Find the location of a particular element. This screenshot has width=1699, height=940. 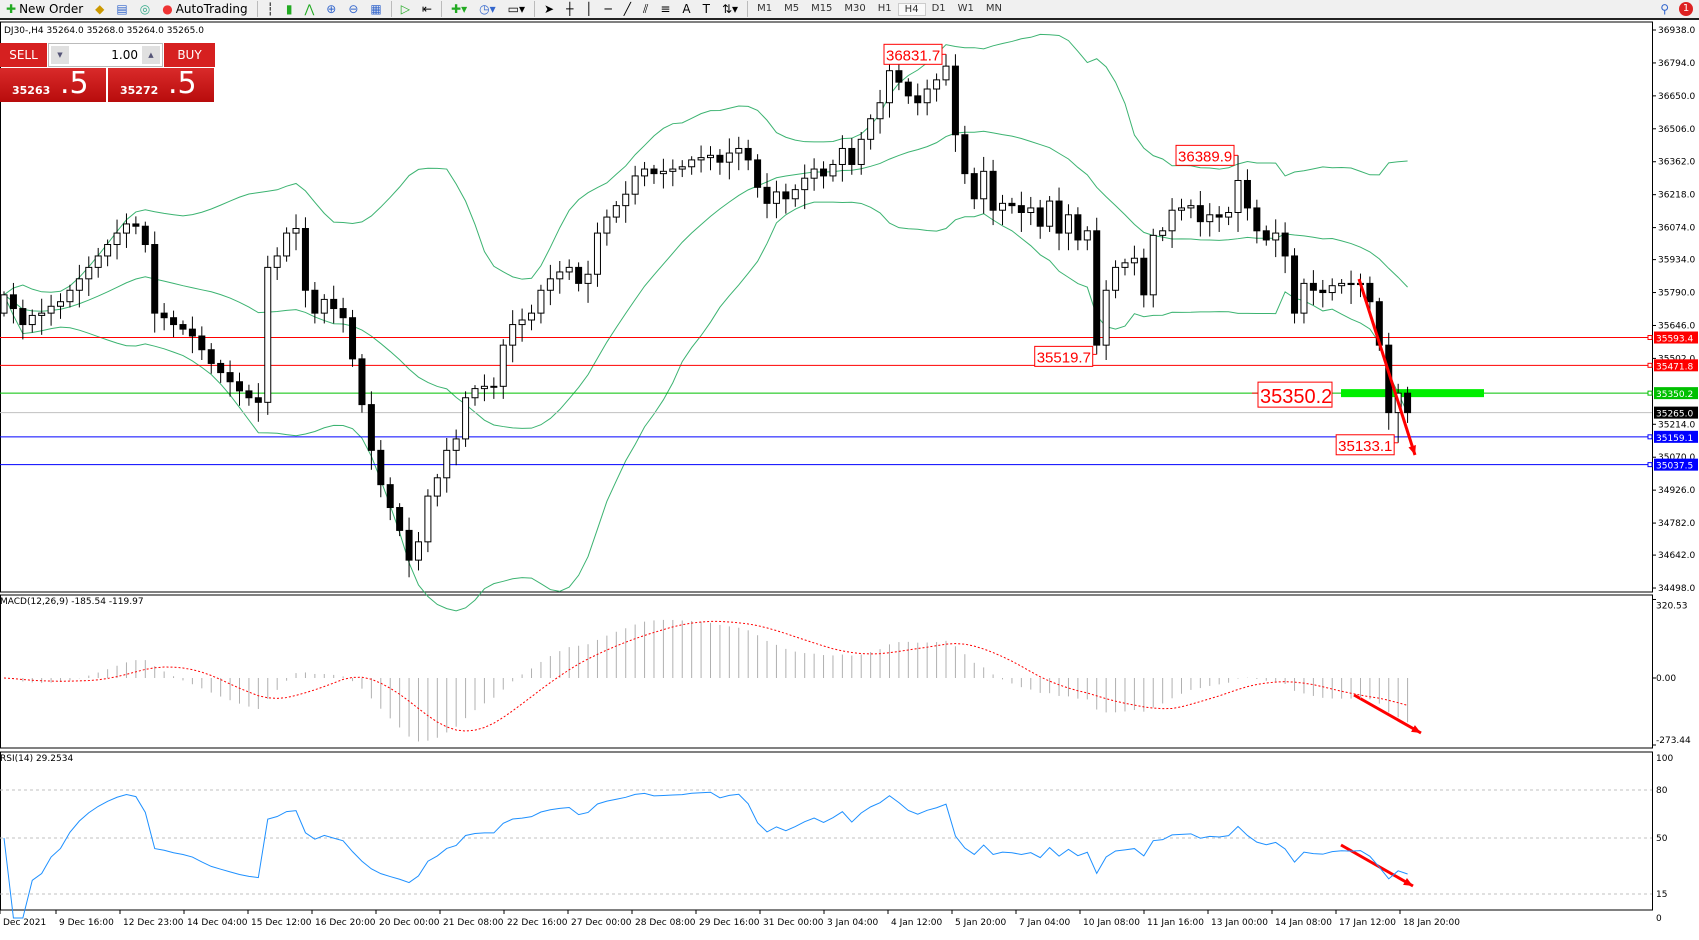

level-price-label: 35350.2 is located at coordinates (1674, 395).